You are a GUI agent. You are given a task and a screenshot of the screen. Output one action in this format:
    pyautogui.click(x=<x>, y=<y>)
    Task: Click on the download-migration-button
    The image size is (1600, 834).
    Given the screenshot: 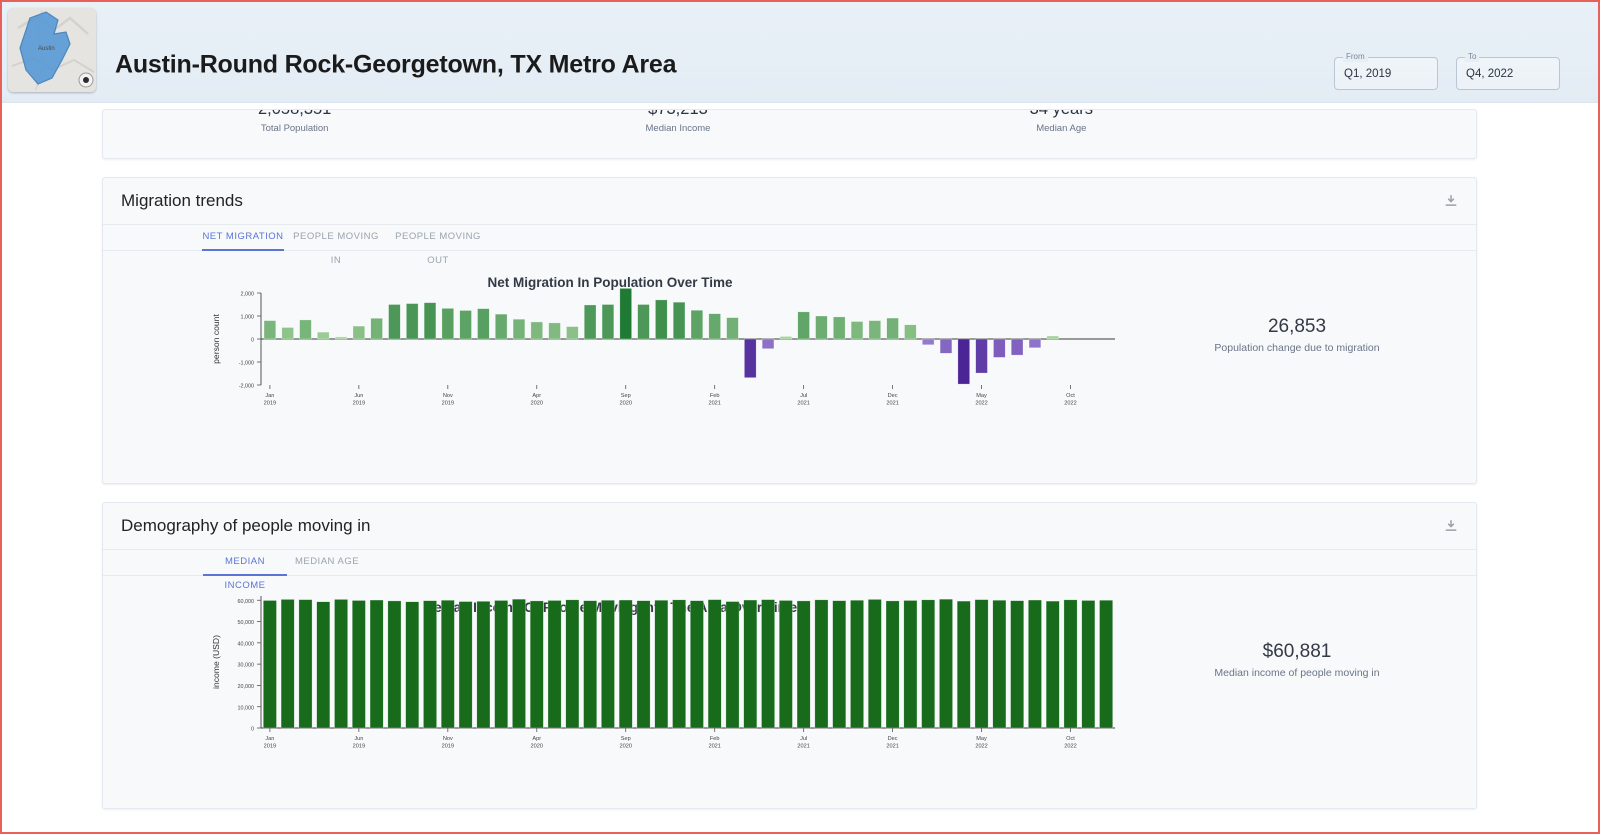 What is the action you would take?
    pyautogui.click(x=1451, y=201)
    